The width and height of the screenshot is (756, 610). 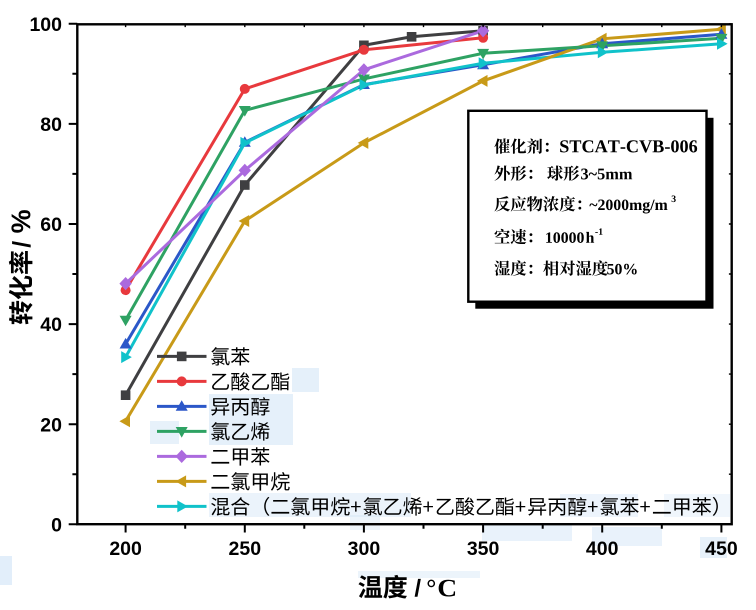 What do you see at coordinates (51, 225) in the screenshot?
I see `svg-text: 60` at bounding box center [51, 225].